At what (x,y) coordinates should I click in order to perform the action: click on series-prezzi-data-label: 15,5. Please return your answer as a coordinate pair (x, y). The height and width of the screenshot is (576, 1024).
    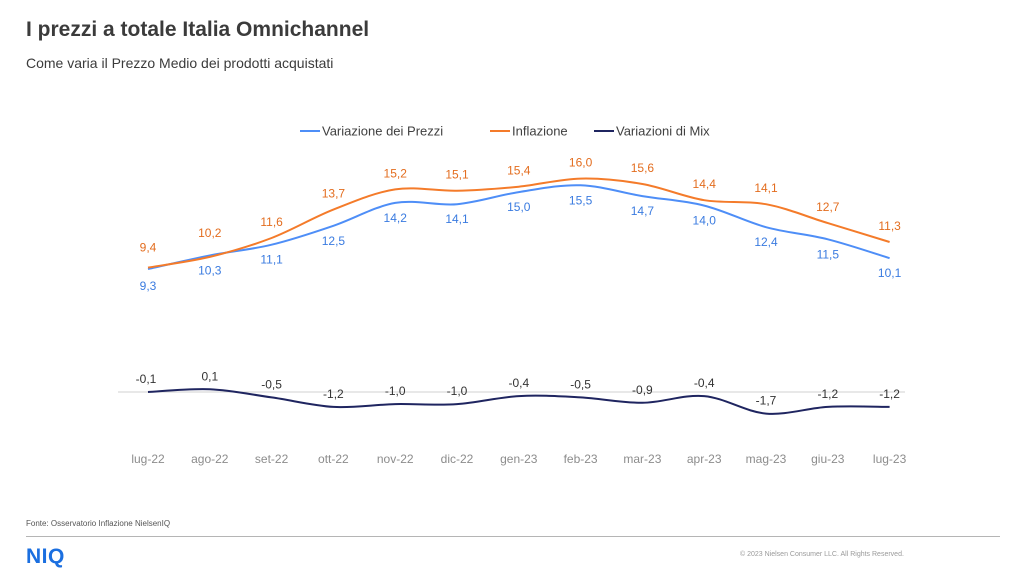
    Looking at the image, I should click on (581, 200).